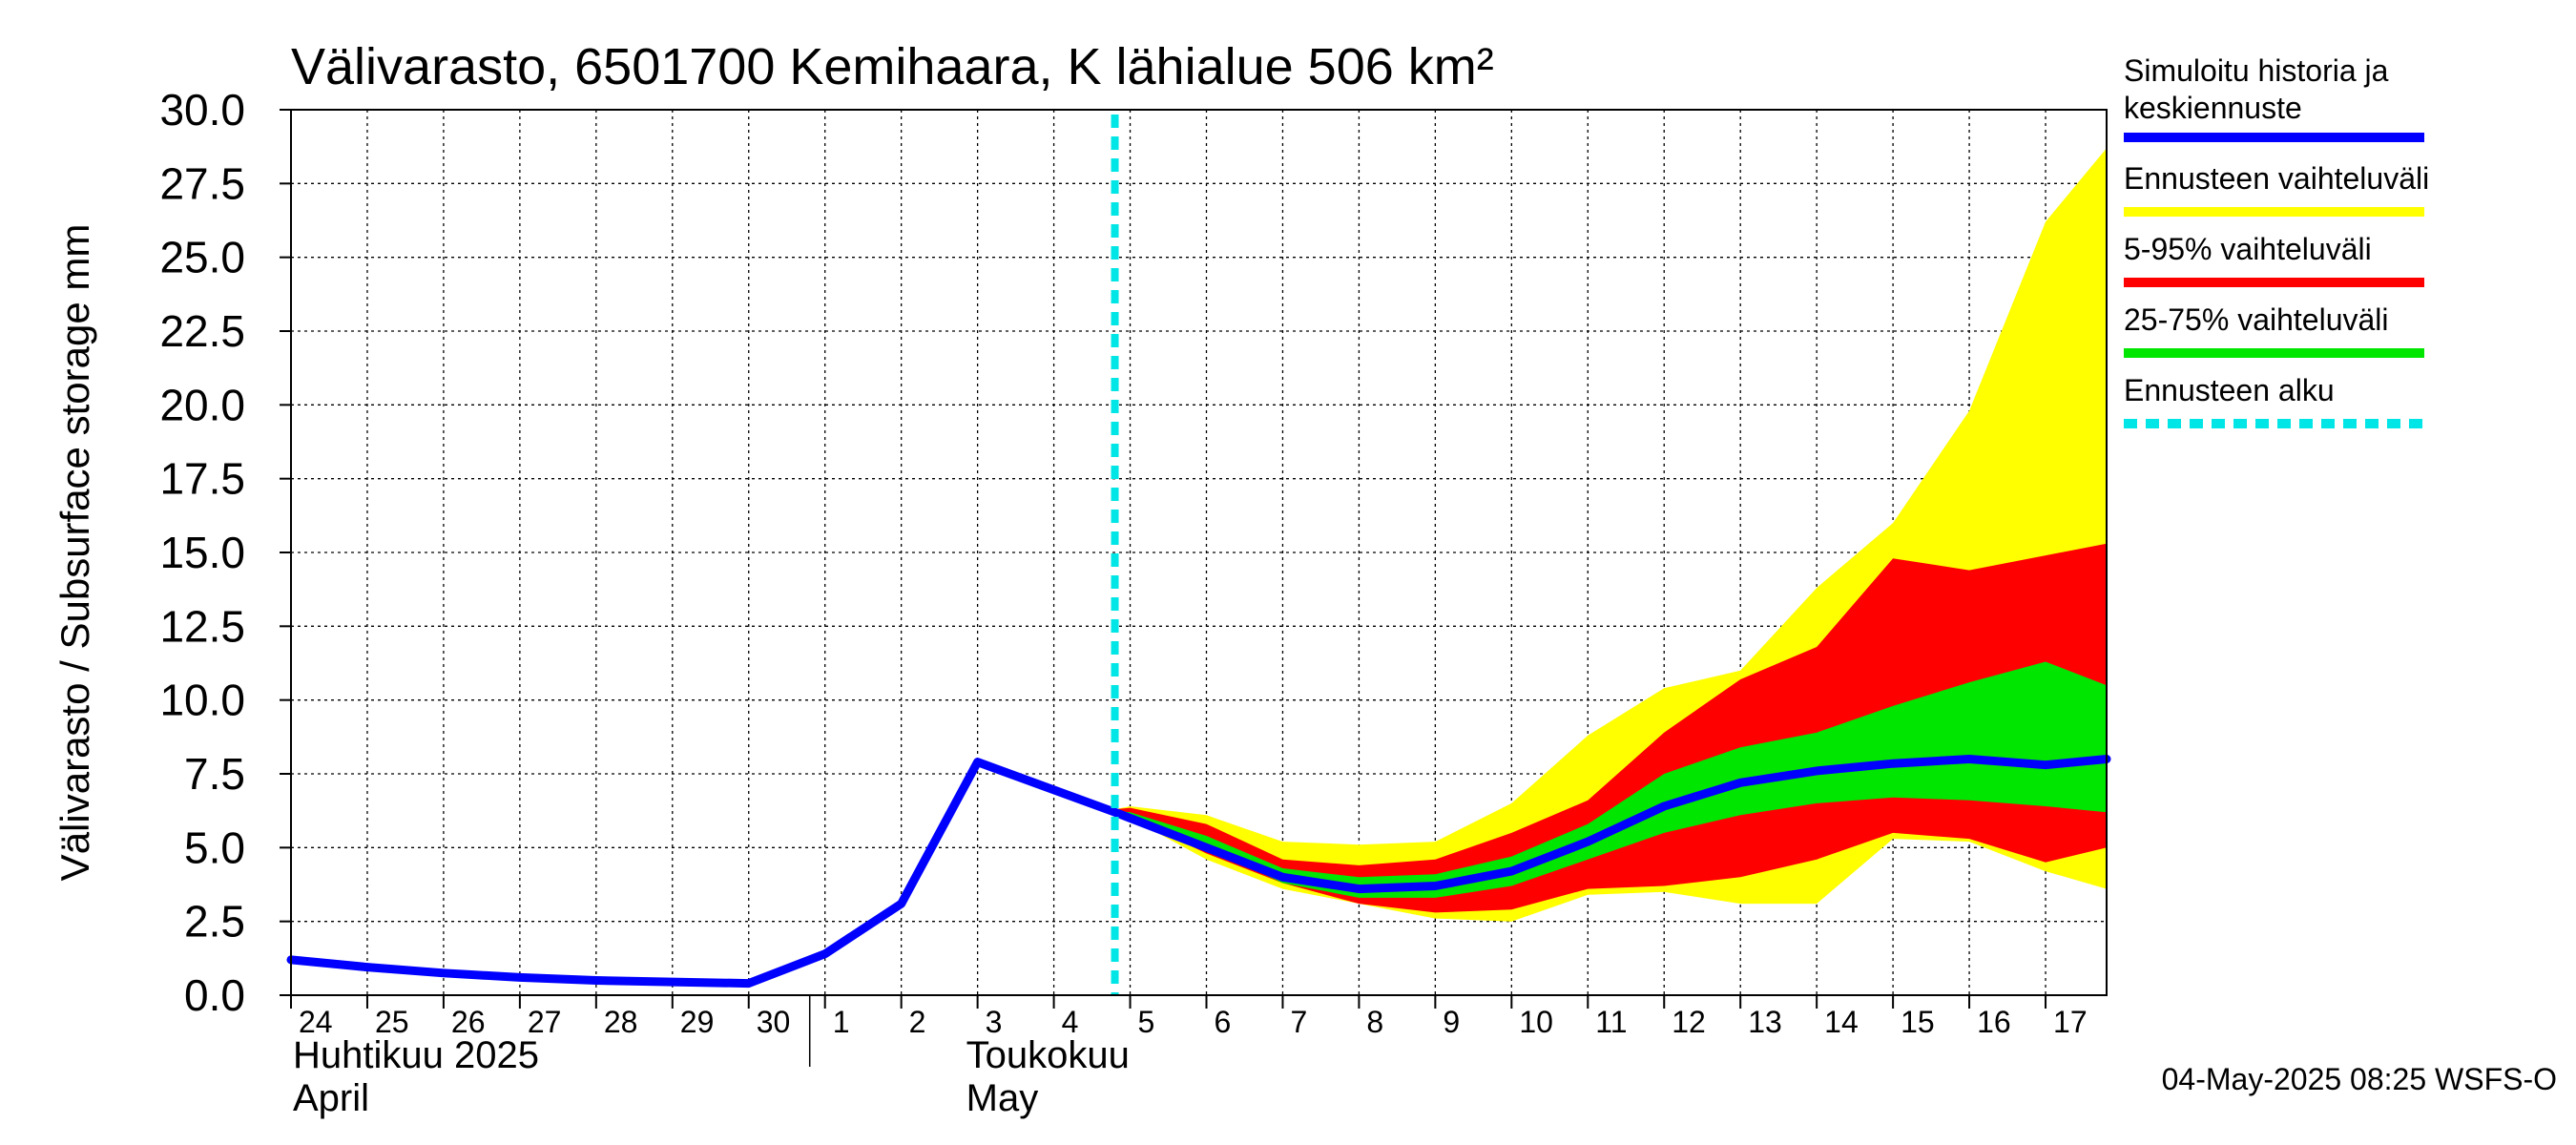  What do you see at coordinates (2248, 249) in the screenshot?
I see `legend-label: 5-95% vaihteluväli` at bounding box center [2248, 249].